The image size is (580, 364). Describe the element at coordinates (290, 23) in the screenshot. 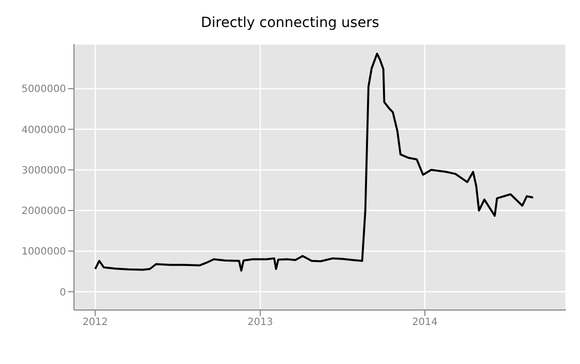

I see `chart-title: Directly connecting users` at that location.